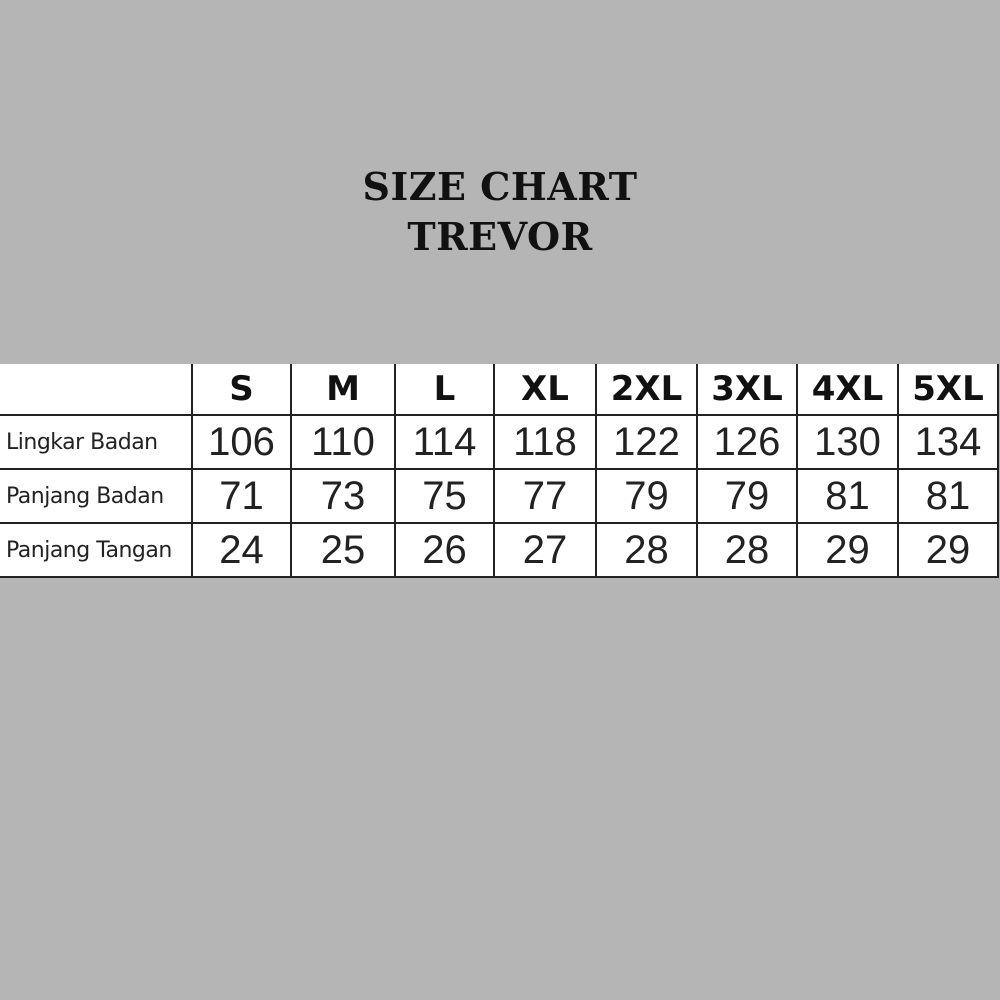 The image size is (1000, 1000). Describe the element at coordinates (948, 390) in the screenshot. I see `size-header: 5XL` at that location.